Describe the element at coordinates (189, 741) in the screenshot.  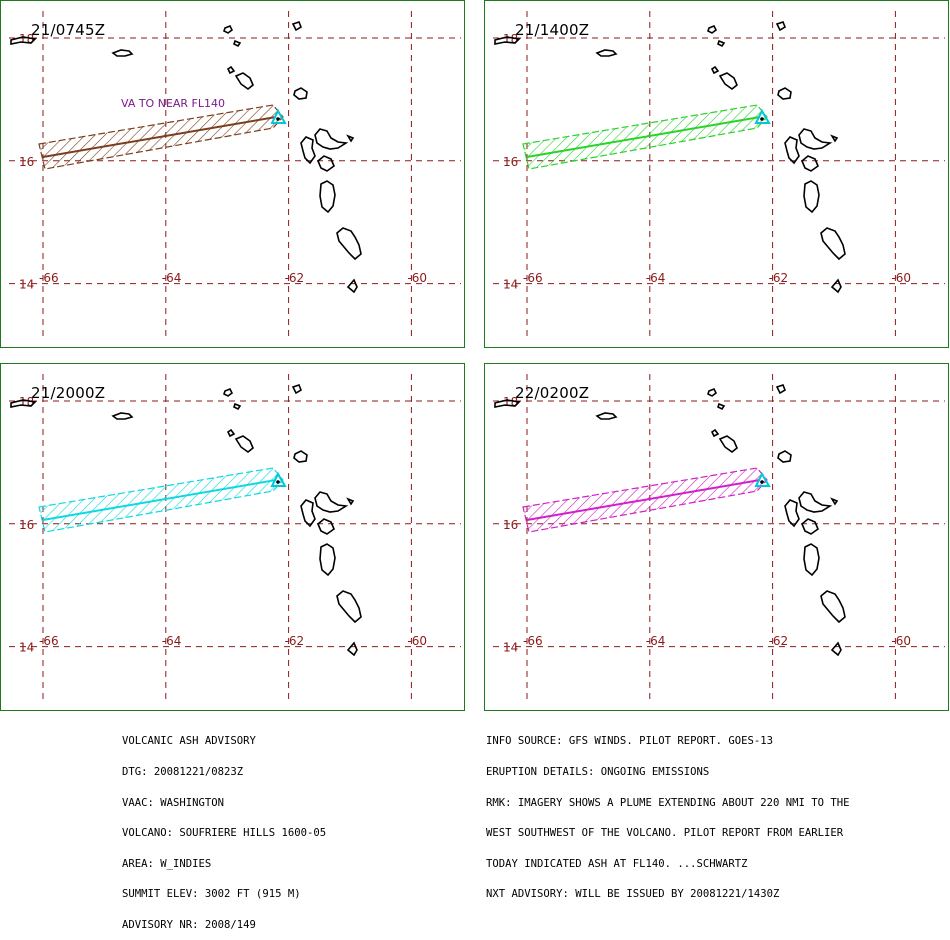
I see `advisory-line: VOLCANIC ASH ADVISORY` at that location.